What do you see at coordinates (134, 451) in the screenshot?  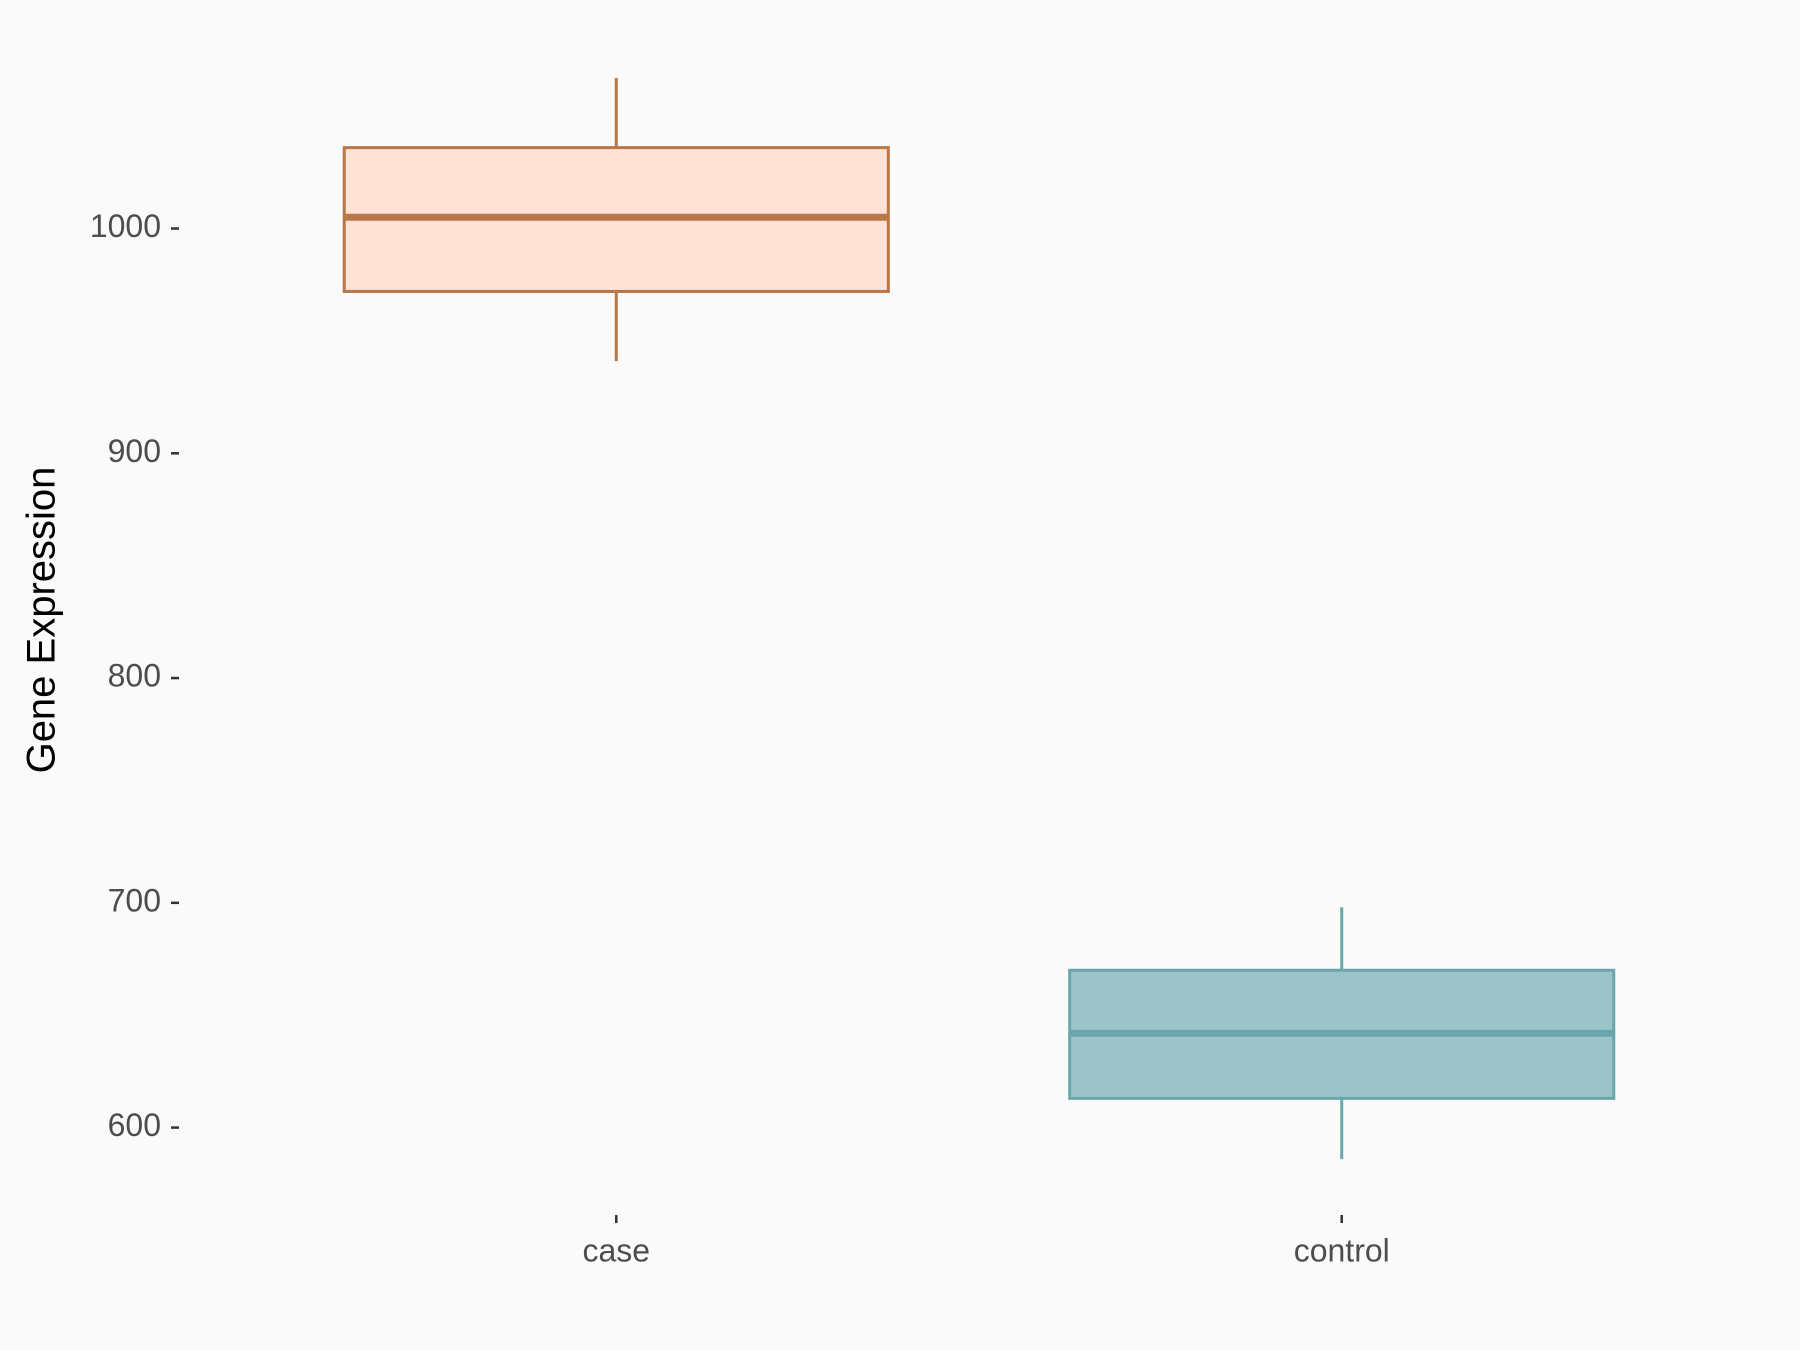 I see `y-tick-label: 900` at bounding box center [134, 451].